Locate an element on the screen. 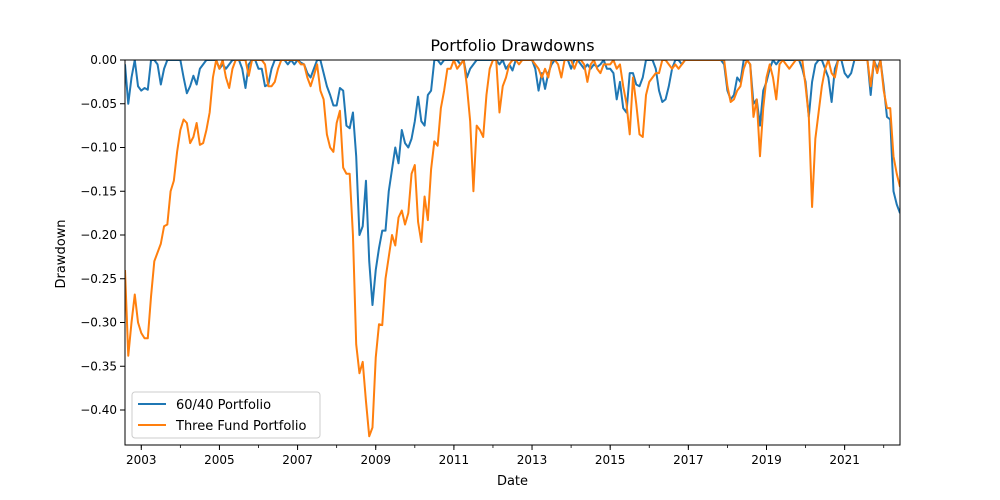 The width and height of the screenshot is (1000, 500). y-tick-label: −0.05 is located at coordinates (98, 104).